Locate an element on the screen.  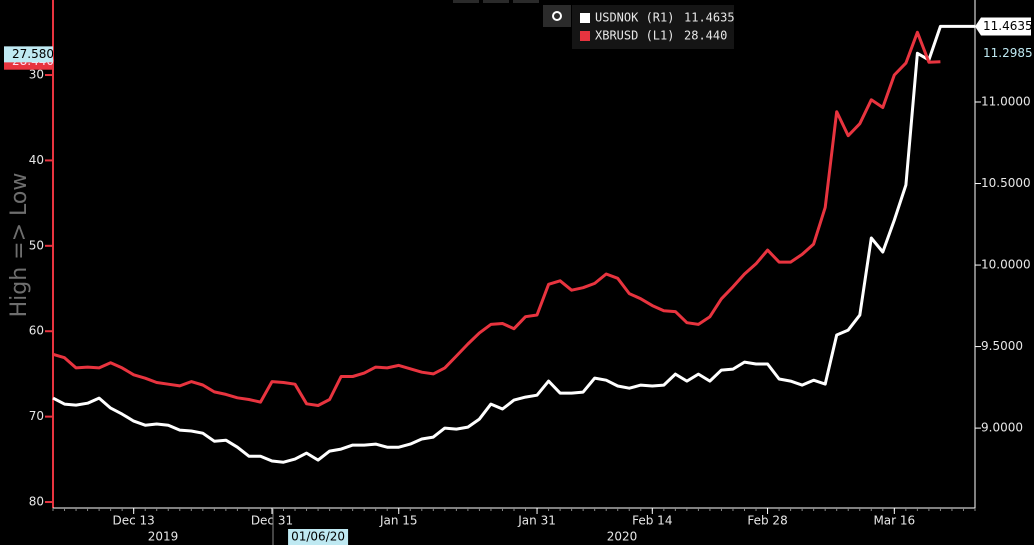
legend-value: 28.440 is located at coordinates (705, 36).